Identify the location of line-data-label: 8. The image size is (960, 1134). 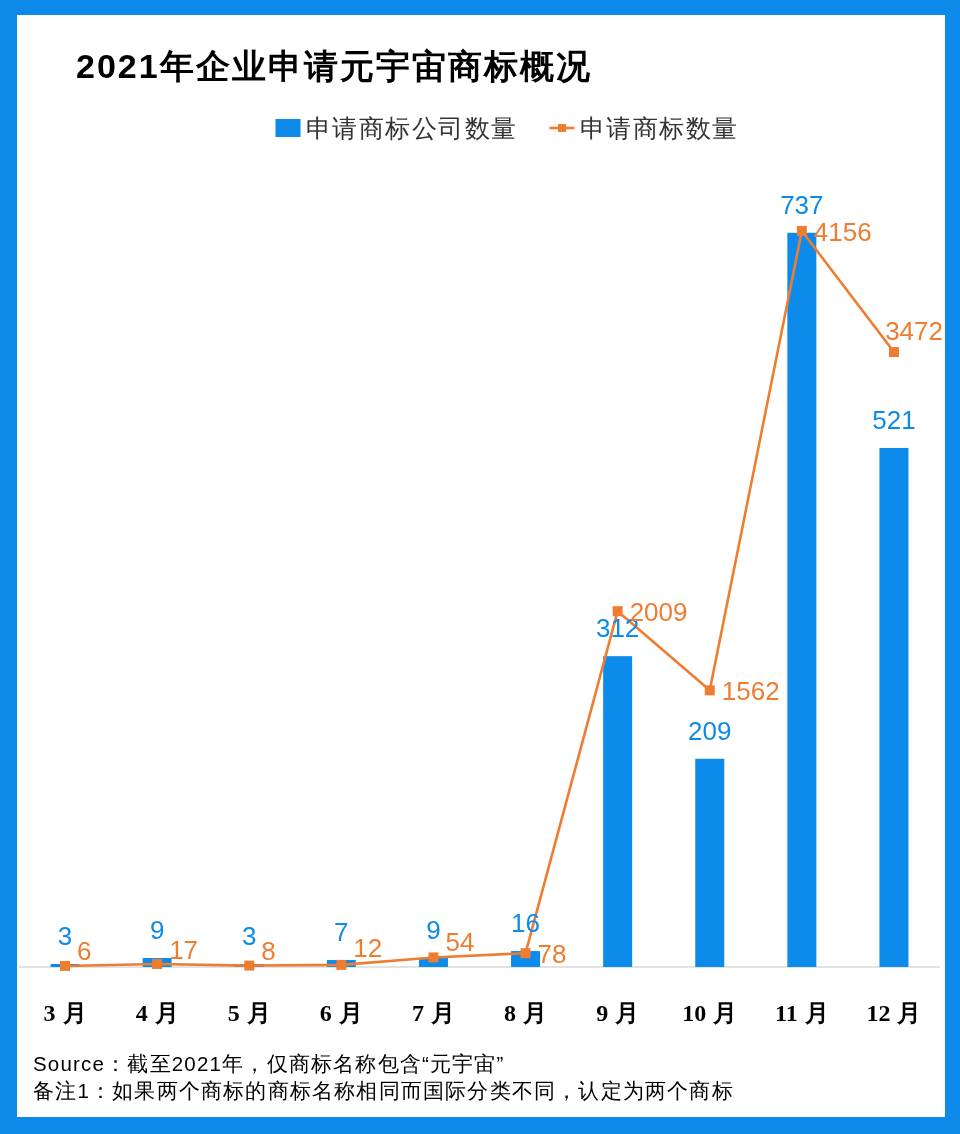
(268, 951).